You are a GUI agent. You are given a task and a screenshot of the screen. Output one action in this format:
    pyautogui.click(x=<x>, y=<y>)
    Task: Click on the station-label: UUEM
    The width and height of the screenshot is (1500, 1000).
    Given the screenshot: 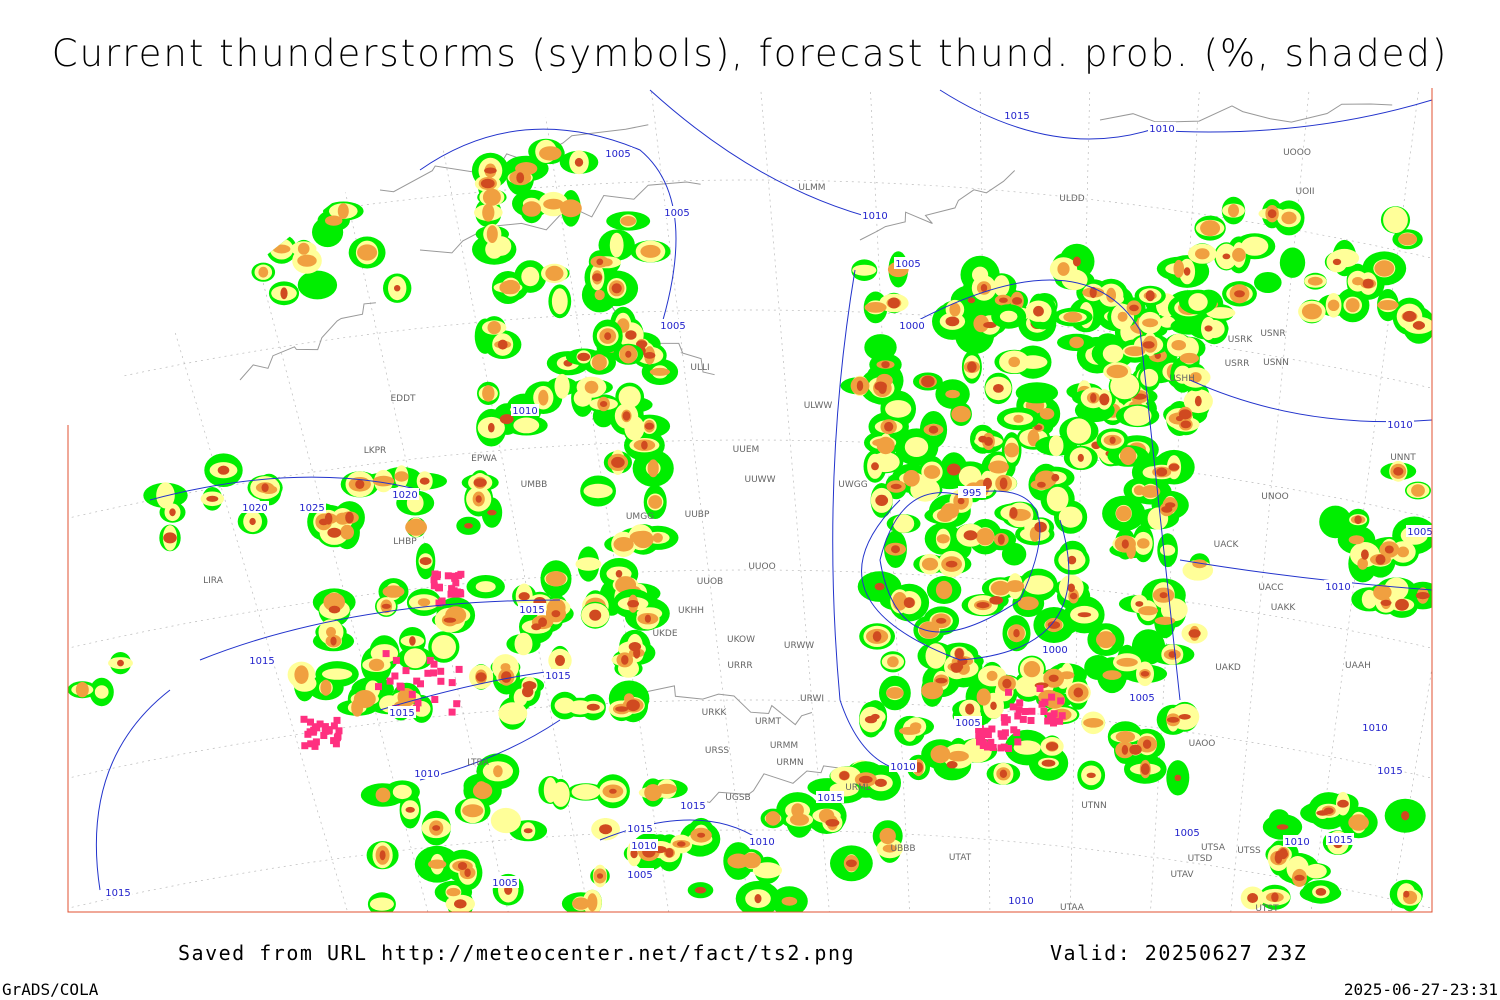 What is the action you would take?
    pyautogui.click(x=746, y=450)
    